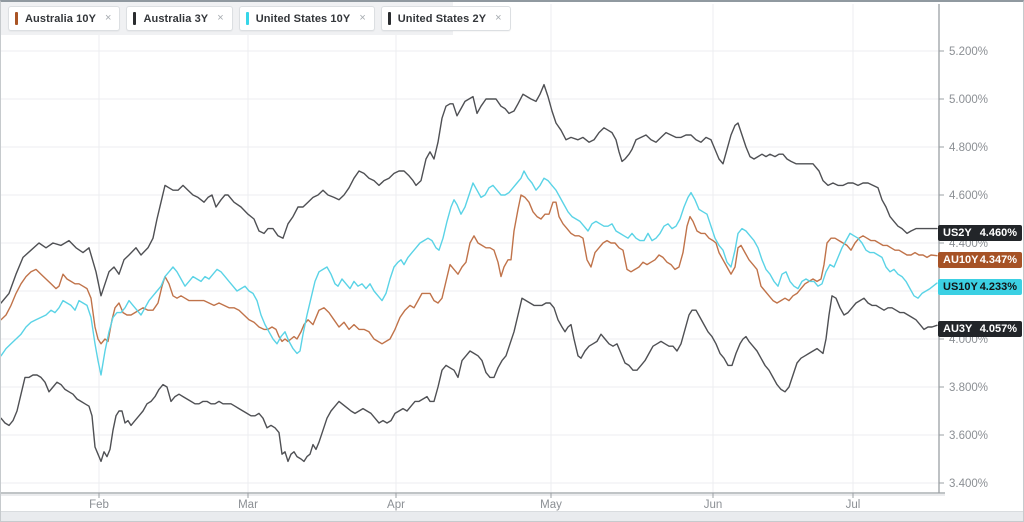 The height and width of the screenshot is (522, 1024). Describe the element at coordinates (396, 505) in the screenshot. I see `x-tick-label: Apr` at that location.